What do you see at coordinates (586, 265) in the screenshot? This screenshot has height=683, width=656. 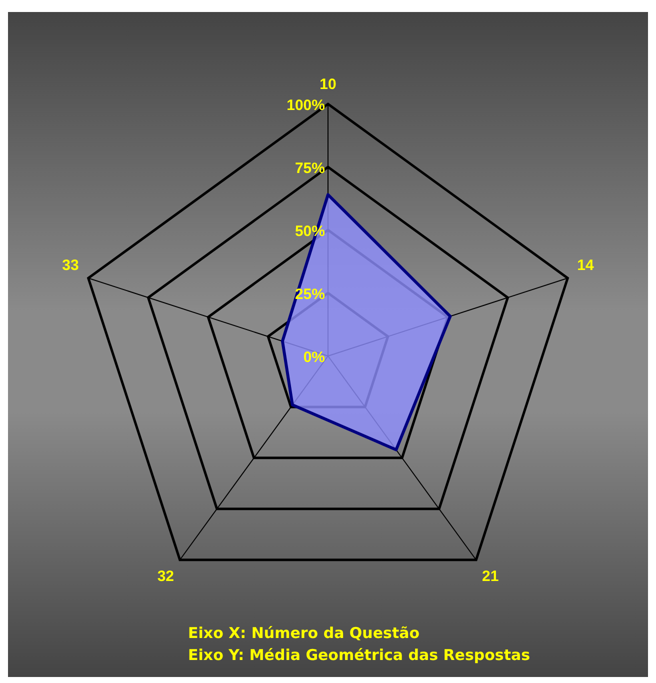 I see `spoke-label: 14` at bounding box center [586, 265].